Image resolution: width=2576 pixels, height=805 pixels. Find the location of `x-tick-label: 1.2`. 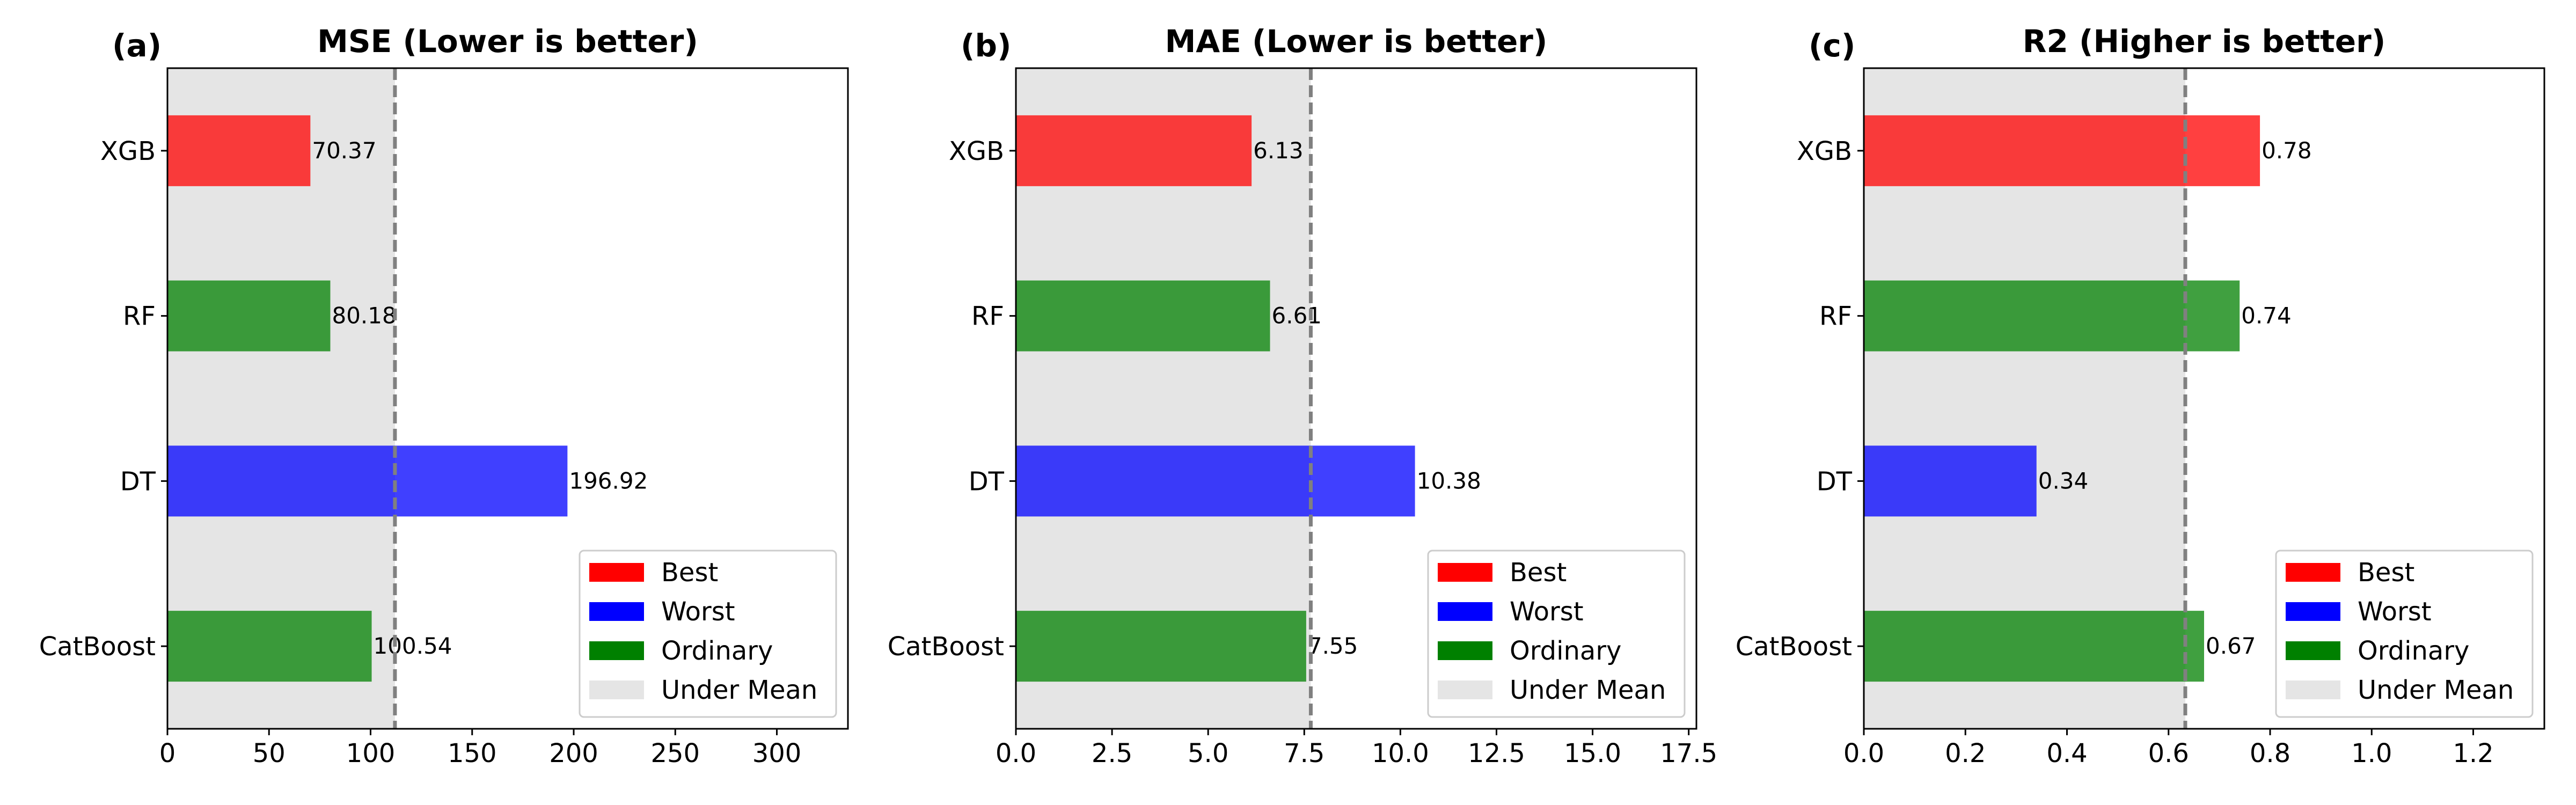

x-tick-label: 1.2 is located at coordinates (2473, 753).